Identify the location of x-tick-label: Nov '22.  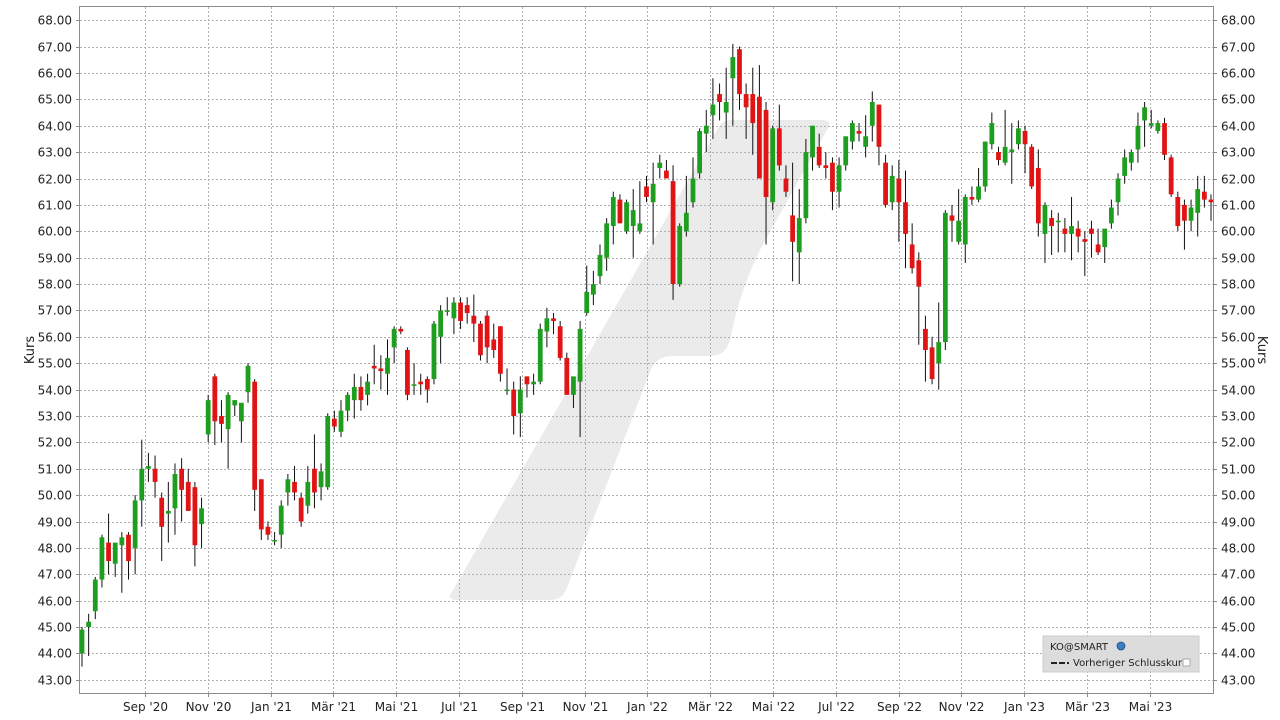
(962, 707).